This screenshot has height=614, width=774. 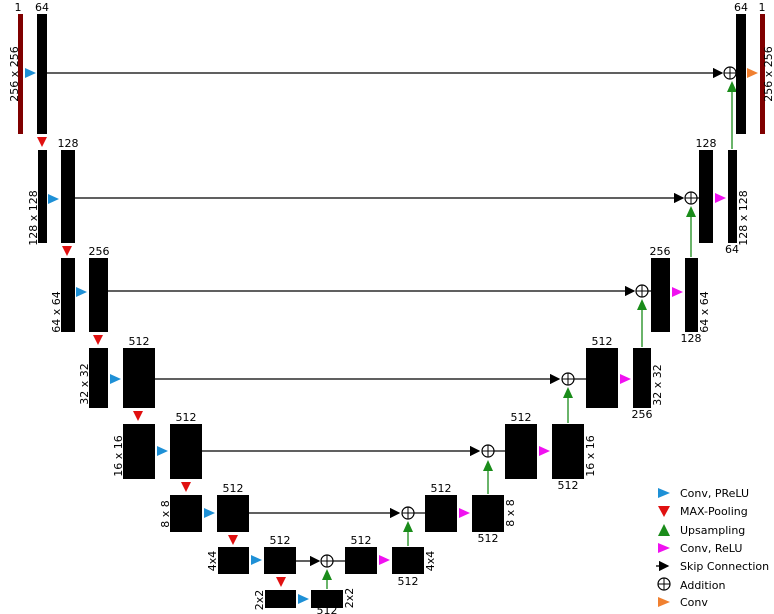 I want to click on enc1-size-label: 256 x 256, so click(x=14, y=74).